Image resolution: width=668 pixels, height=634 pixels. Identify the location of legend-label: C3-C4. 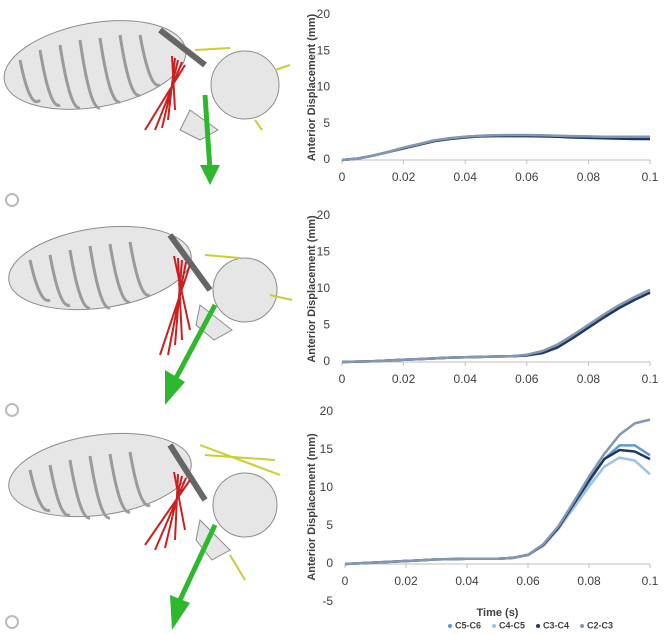
(556, 625).